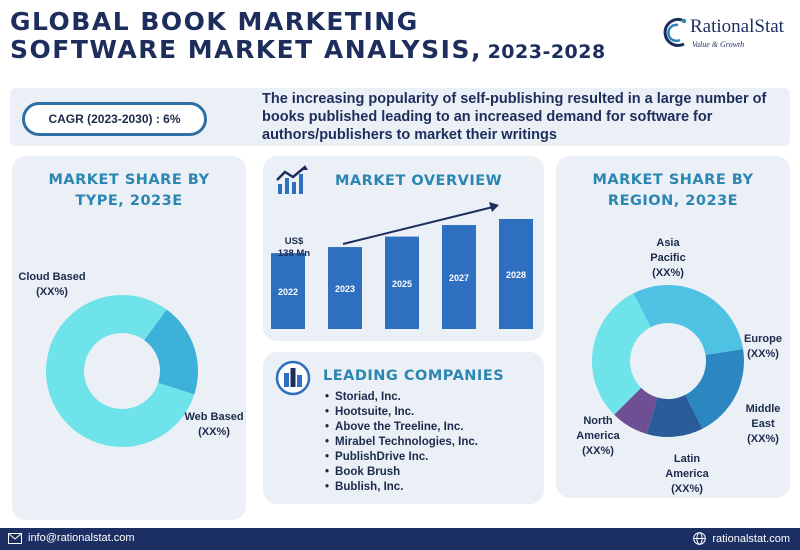  I want to click on overview-annotation-value: 138 Mn, so click(294, 253).